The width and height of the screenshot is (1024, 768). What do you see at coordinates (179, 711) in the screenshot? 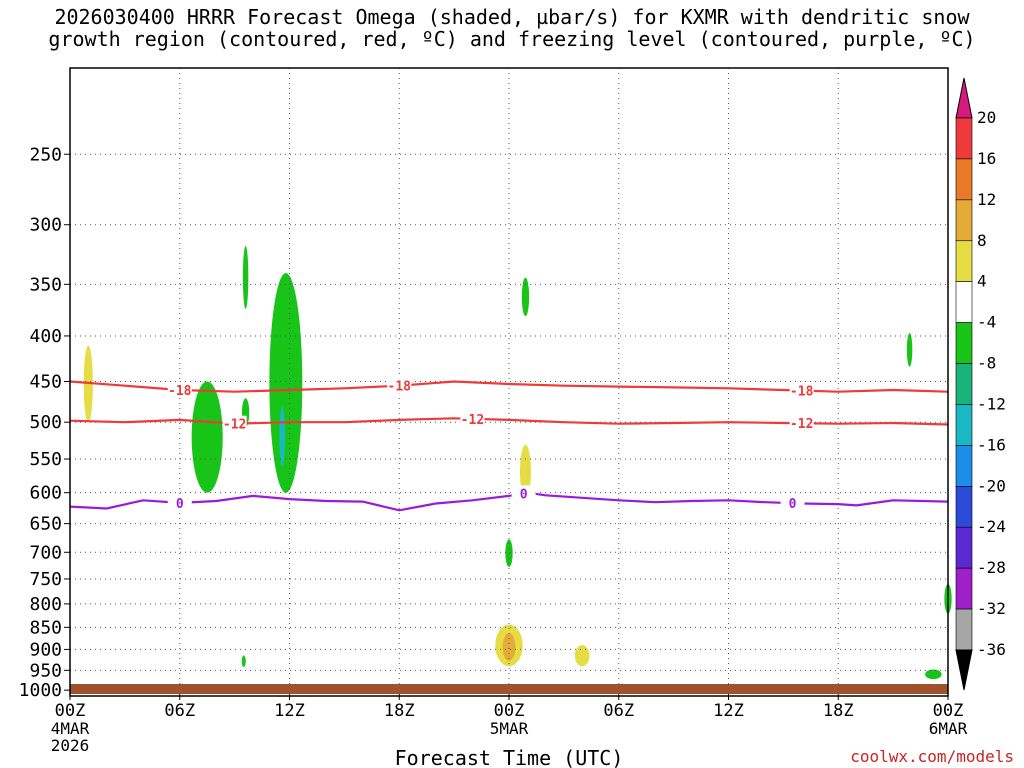
I see `x-tick-label-1: 06Z` at bounding box center [179, 711].